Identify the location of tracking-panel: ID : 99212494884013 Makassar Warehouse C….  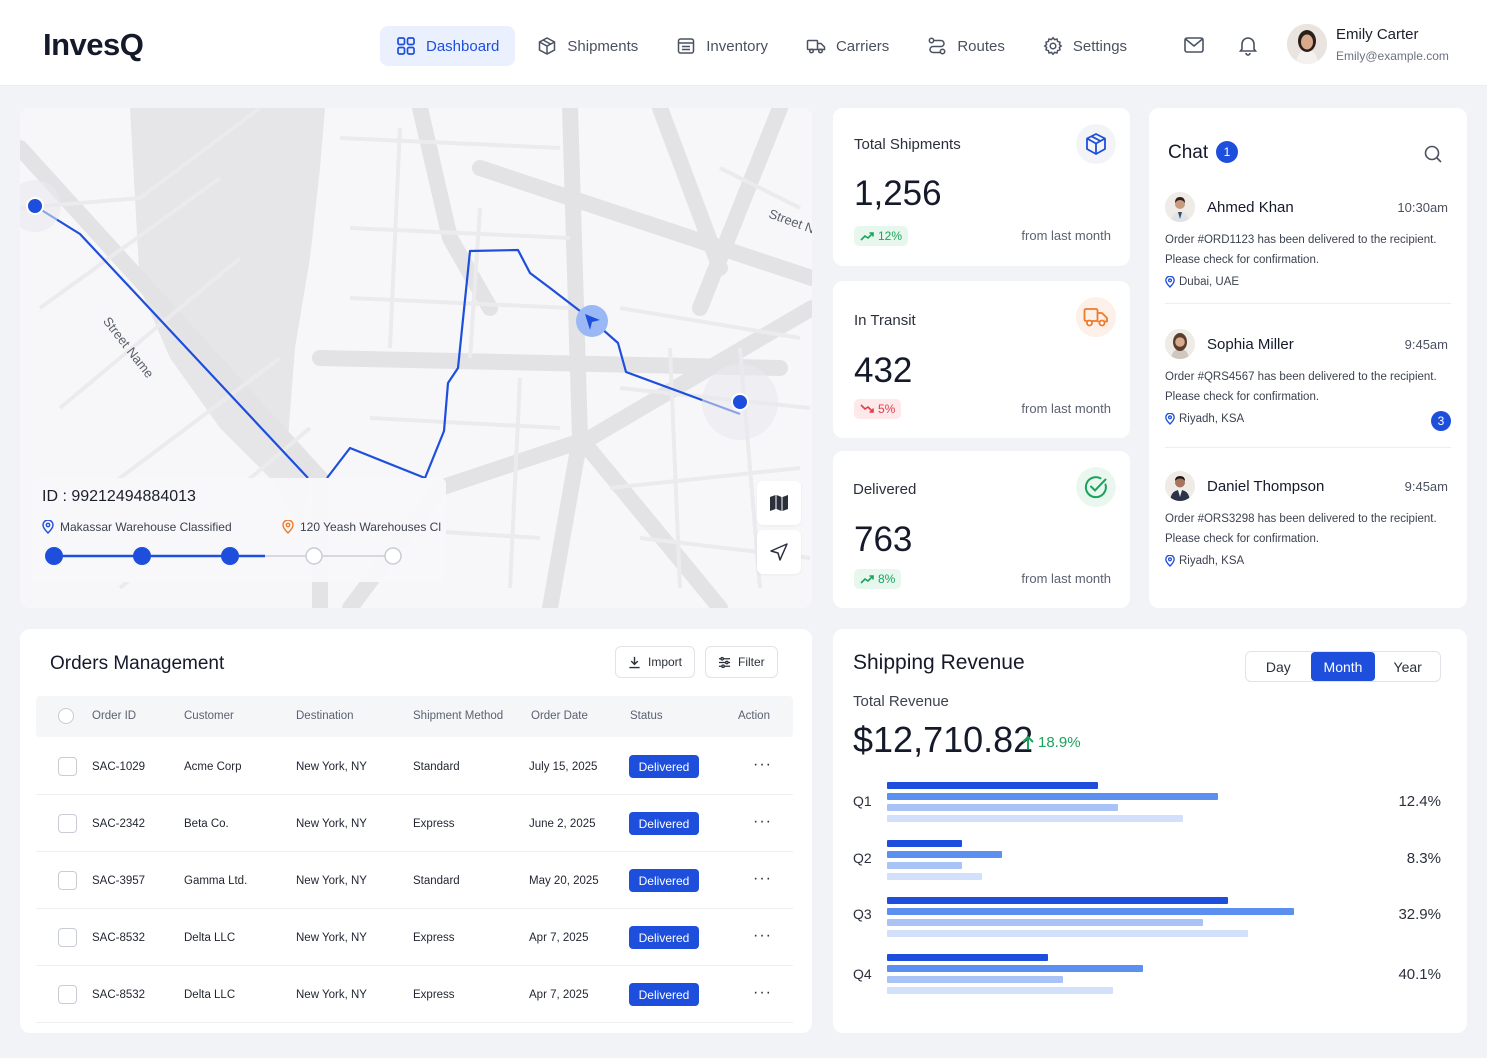
(239, 530).